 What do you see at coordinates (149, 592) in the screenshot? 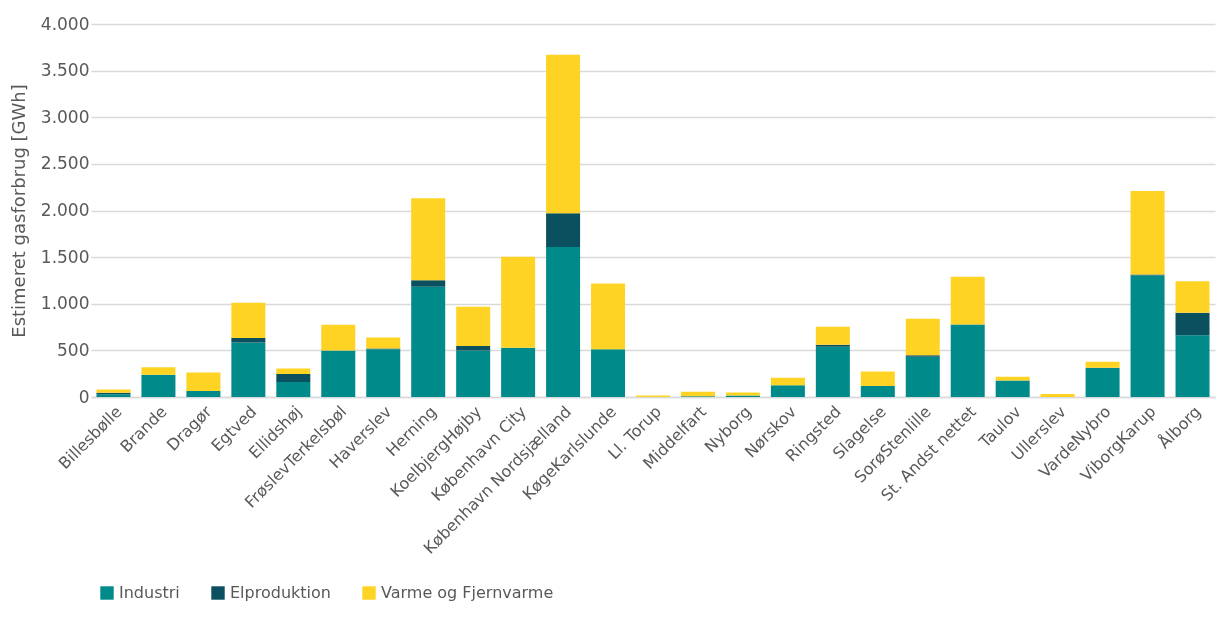
I see `legend-label: Industri` at bounding box center [149, 592].